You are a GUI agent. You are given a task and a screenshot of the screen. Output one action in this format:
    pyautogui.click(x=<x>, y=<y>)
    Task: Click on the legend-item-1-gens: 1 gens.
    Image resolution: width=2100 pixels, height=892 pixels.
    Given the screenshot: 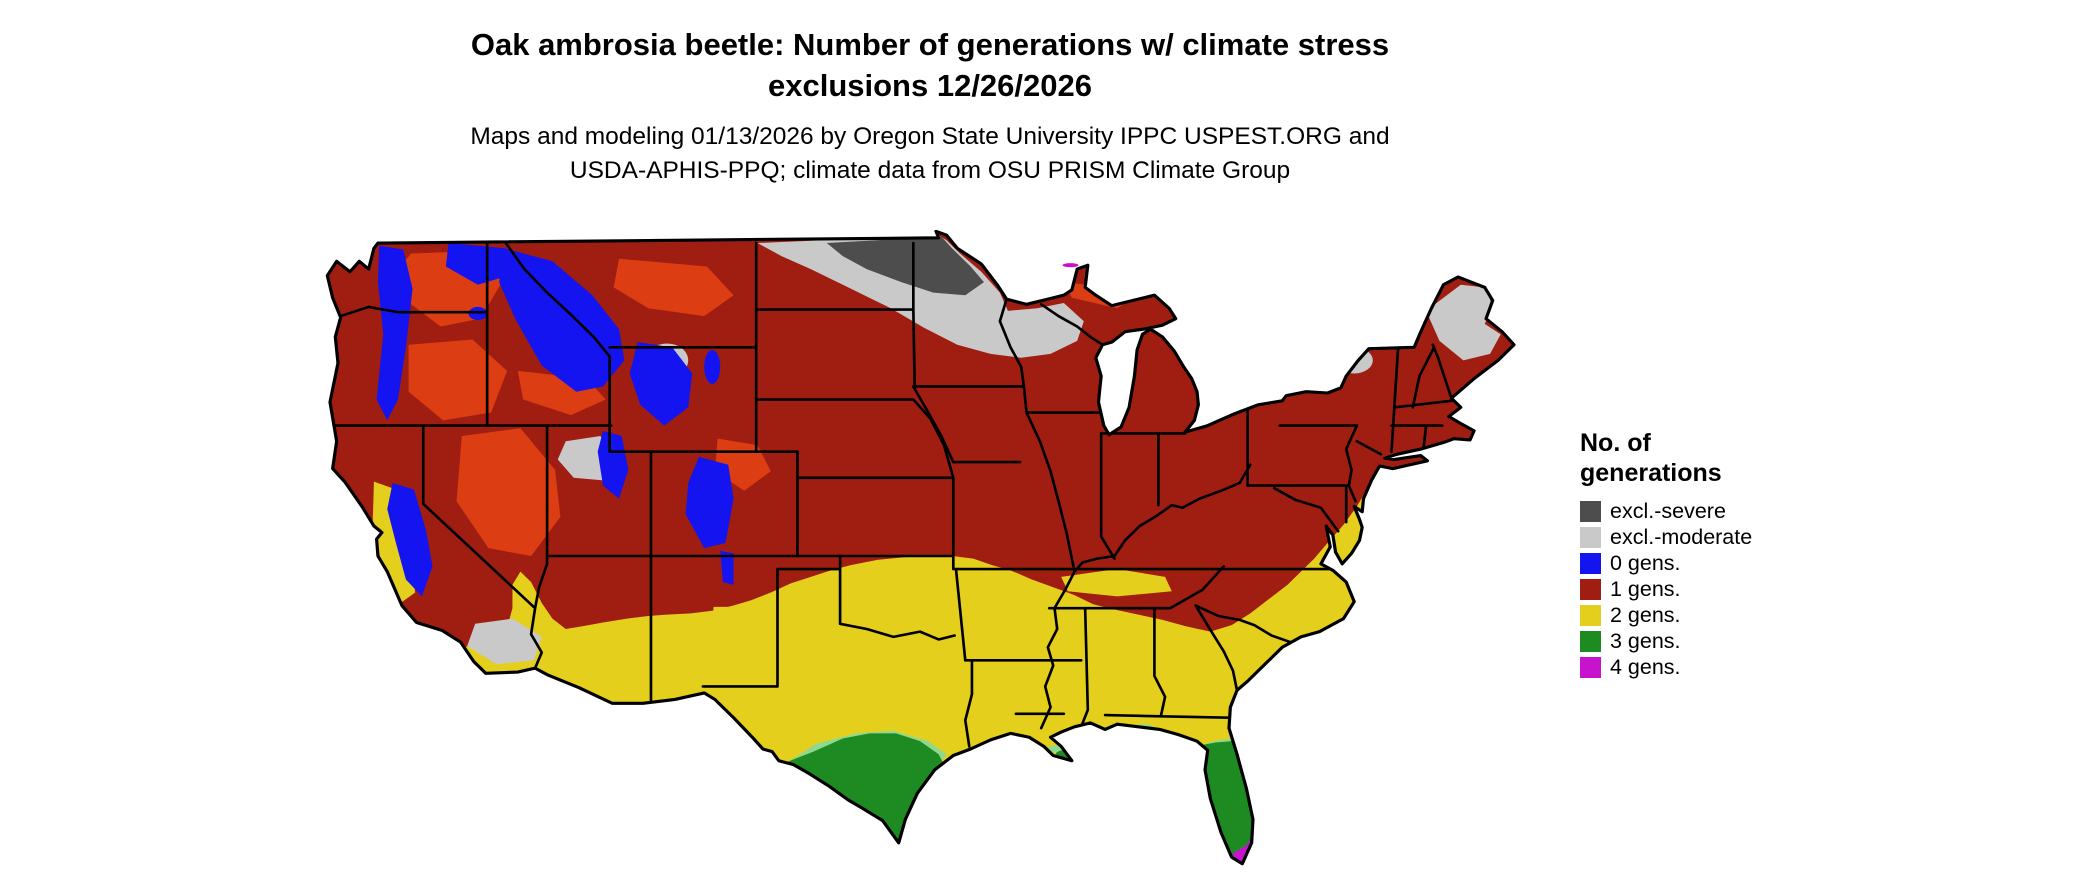 What is the action you would take?
    pyautogui.click(x=1710, y=589)
    